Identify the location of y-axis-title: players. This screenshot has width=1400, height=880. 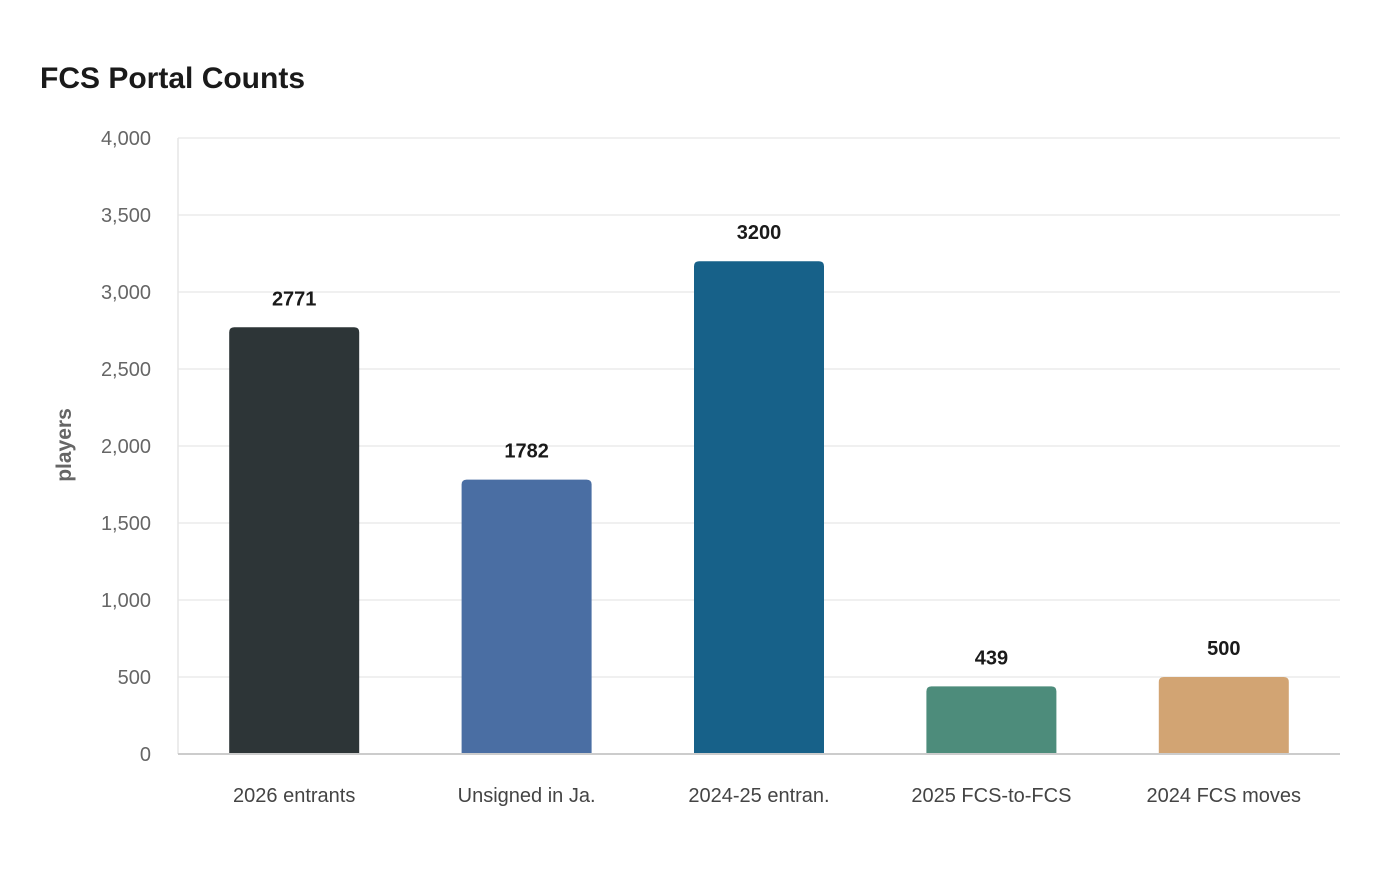
(64, 445).